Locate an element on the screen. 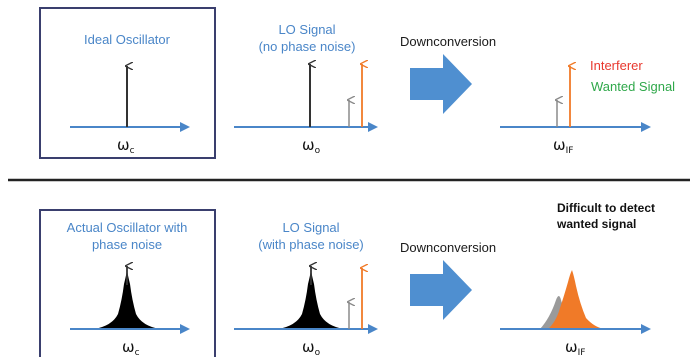 This screenshot has width=694, height=357. wanted-signal-label: Wanted Signal is located at coordinates (633, 86).